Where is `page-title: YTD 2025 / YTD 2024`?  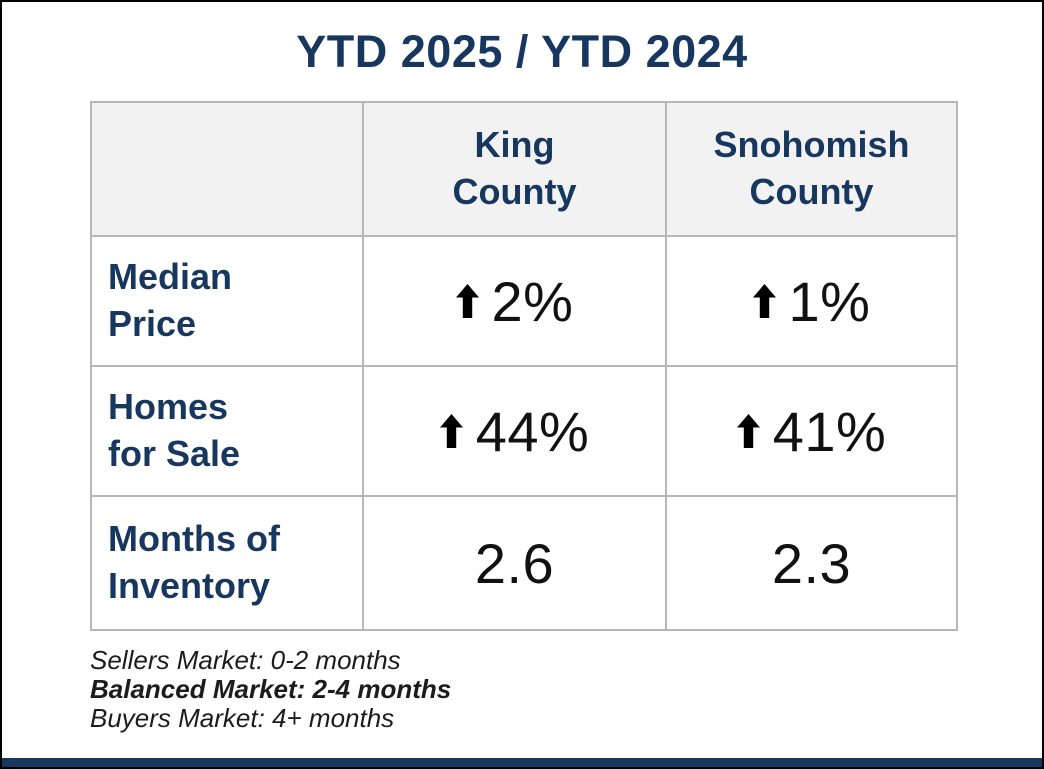 page-title: YTD 2025 / YTD 2024 is located at coordinates (522, 51).